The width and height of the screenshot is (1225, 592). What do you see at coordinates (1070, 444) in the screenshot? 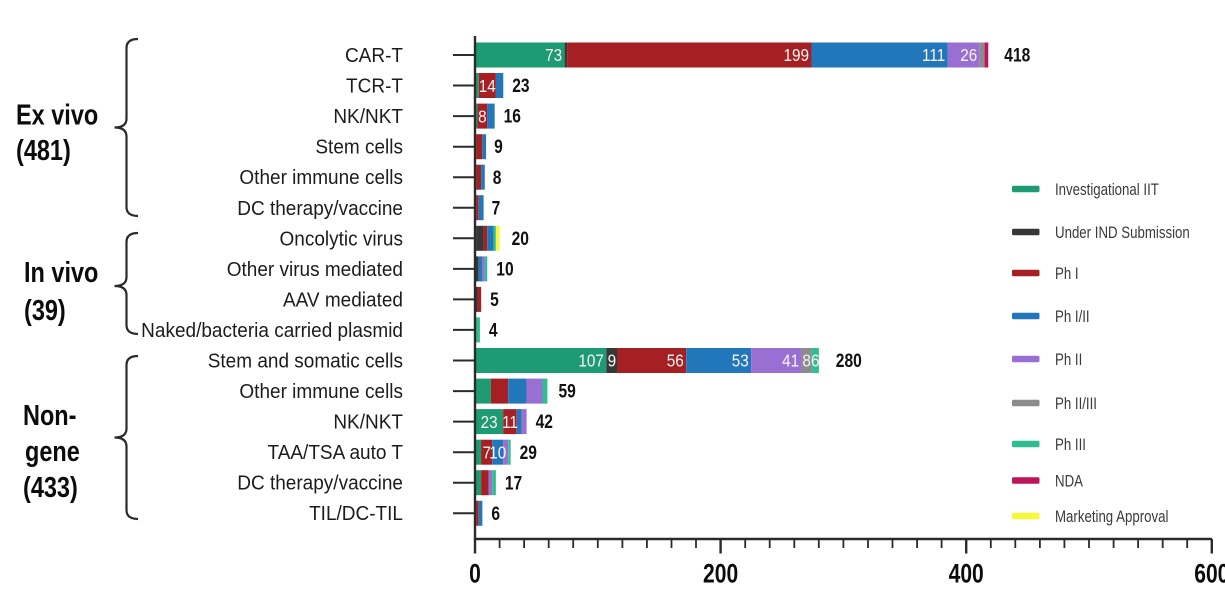
I see `svg-text: Ph III` at bounding box center [1070, 444].